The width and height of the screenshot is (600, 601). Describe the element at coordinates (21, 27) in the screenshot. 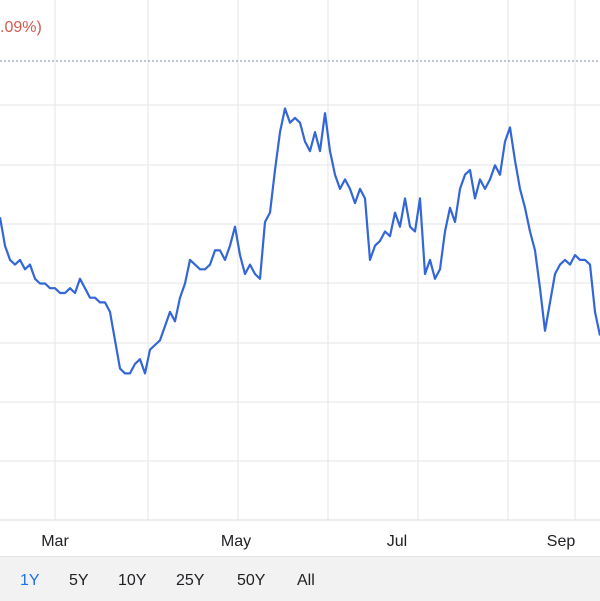

I see `price-change-label: .09%)` at that location.